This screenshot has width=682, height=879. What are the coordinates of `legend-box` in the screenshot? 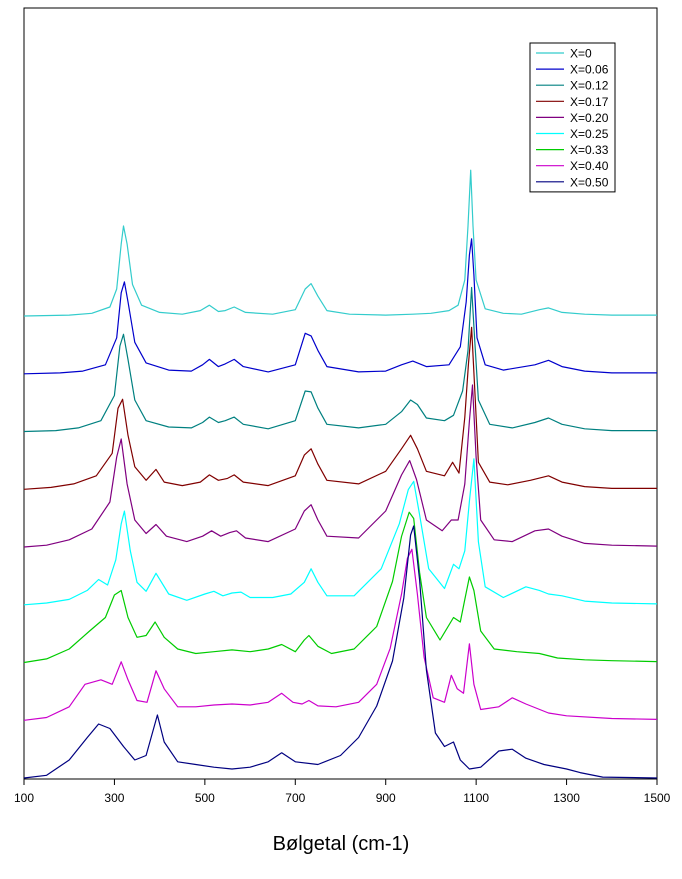 It's located at (572, 117).